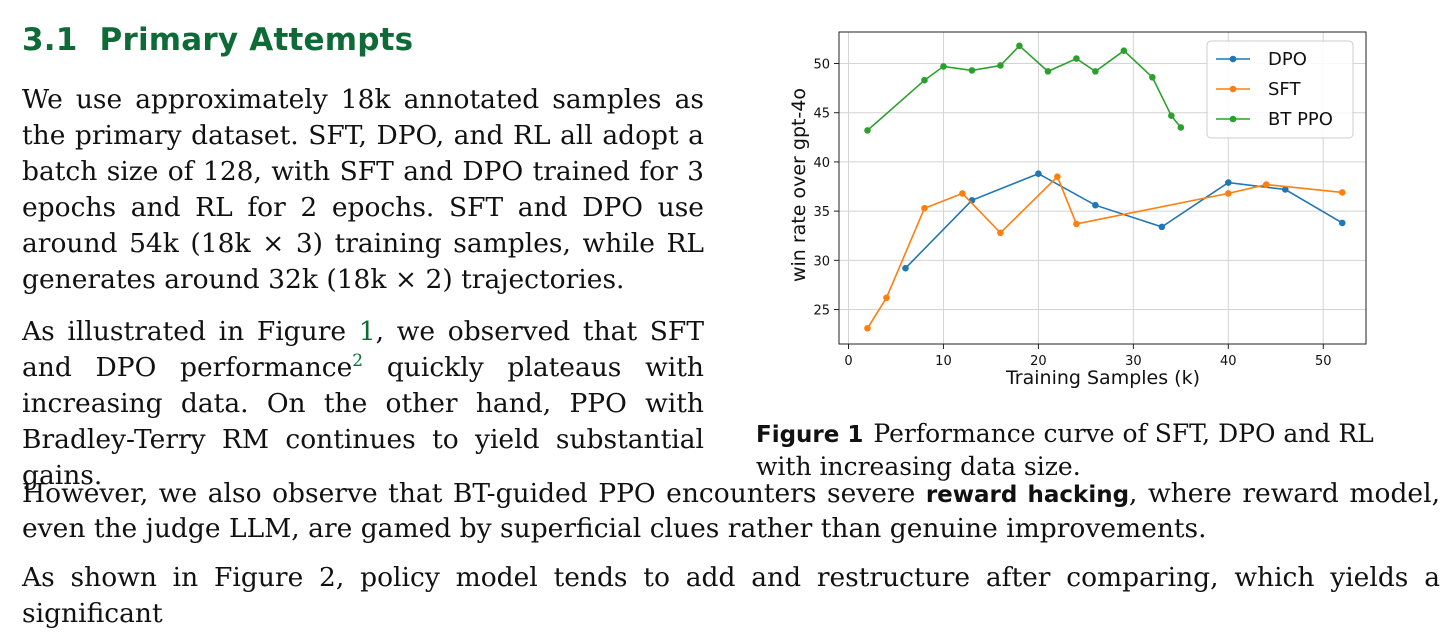 Image resolution: width=1456 pixels, height=632 pixels. What do you see at coordinates (1233, 119) in the screenshot?
I see `legend-marker-bt-ppo` at bounding box center [1233, 119].